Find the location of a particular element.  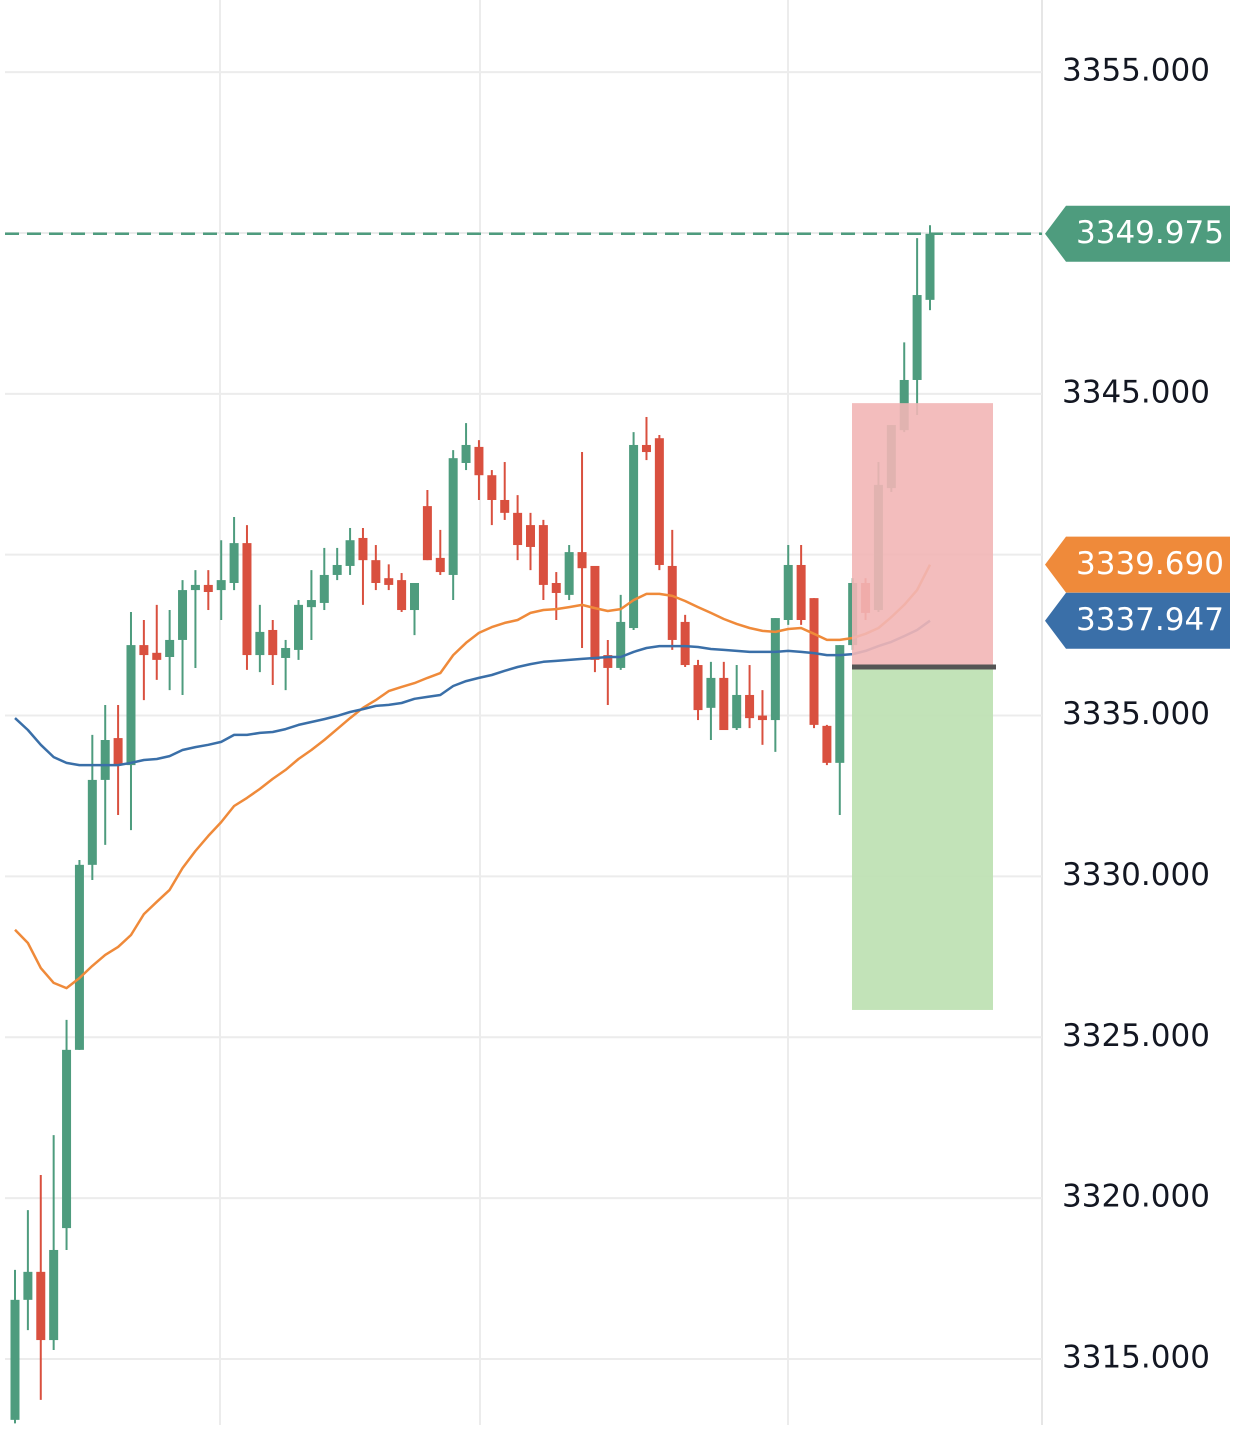

y-tick-label: 3320.000 is located at coordinates (1136, 1197).